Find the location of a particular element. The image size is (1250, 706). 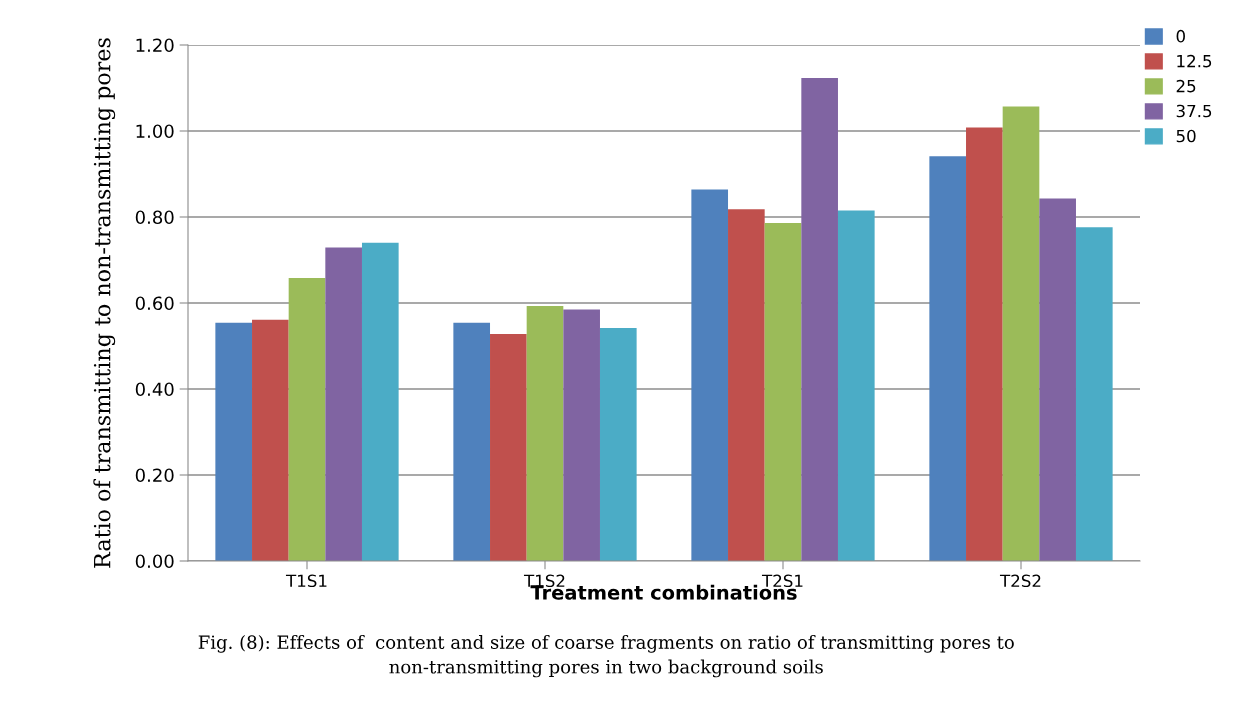

legend-label: 0 is located at coordinates (1180, 36).